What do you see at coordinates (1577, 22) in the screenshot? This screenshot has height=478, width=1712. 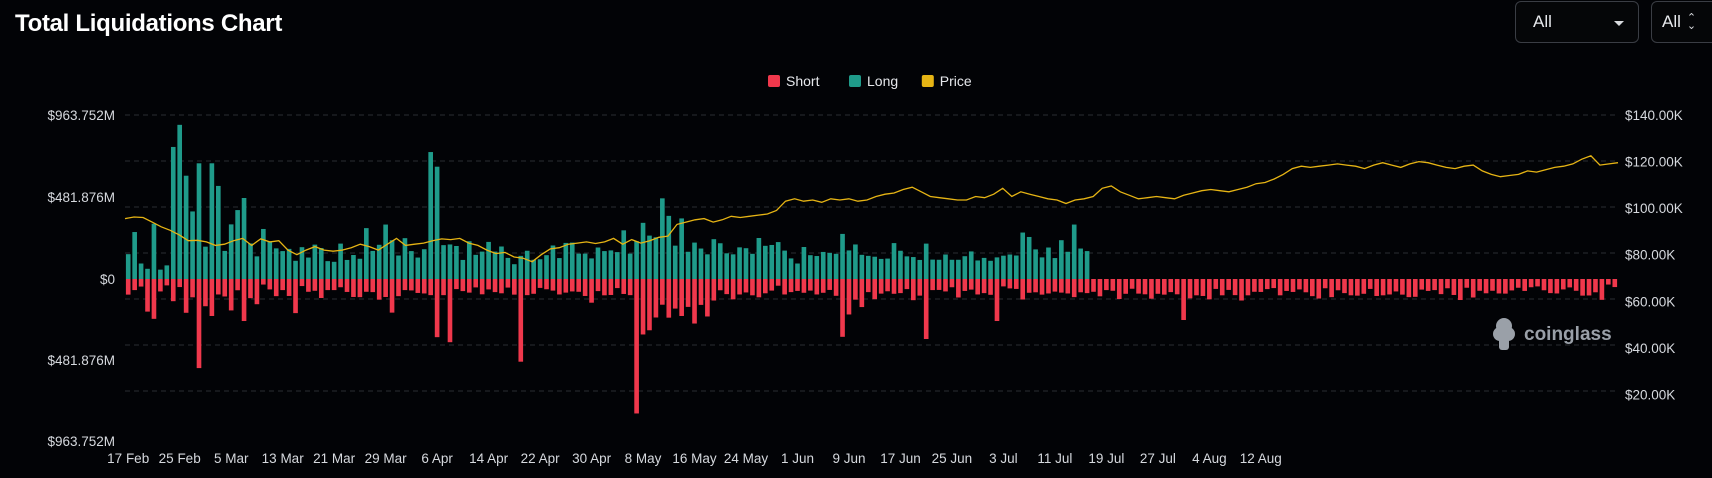 I see `time-range-select: All` at bounding box center [1577, 22].